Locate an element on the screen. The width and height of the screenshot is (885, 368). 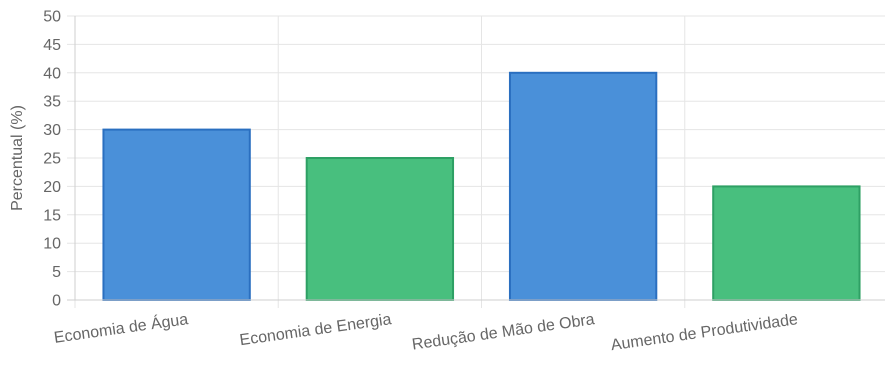
y-tick-label: 0 is located at coordinates (56, 301).